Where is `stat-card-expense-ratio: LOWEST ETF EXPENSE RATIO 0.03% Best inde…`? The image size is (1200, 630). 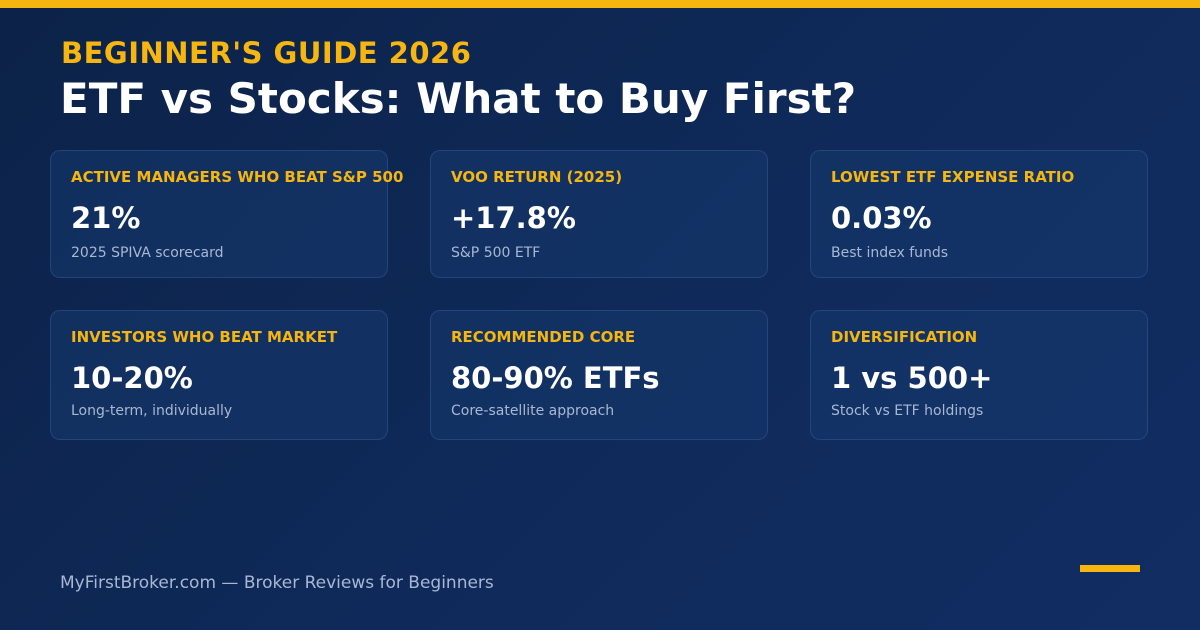 stat-card-expense-ratio: LOWEST ETF EXPENSE RATIO 0.03% Best inde… is located at coordinates (979, 214).